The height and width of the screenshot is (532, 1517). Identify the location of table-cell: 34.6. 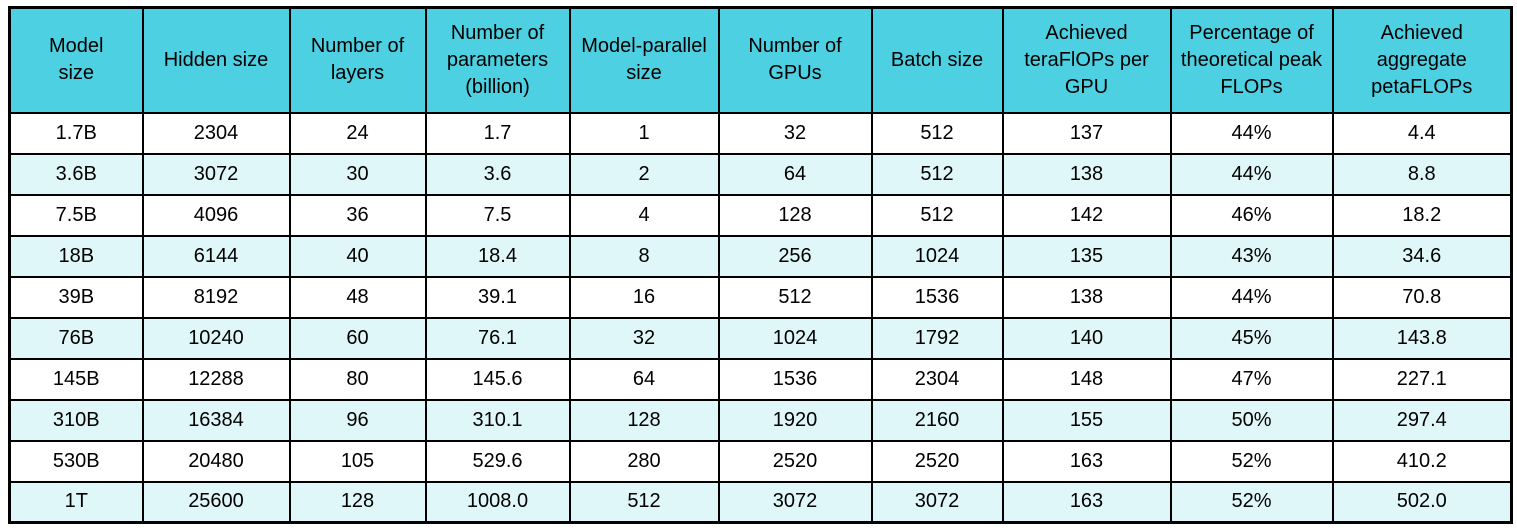
(1422, 256).